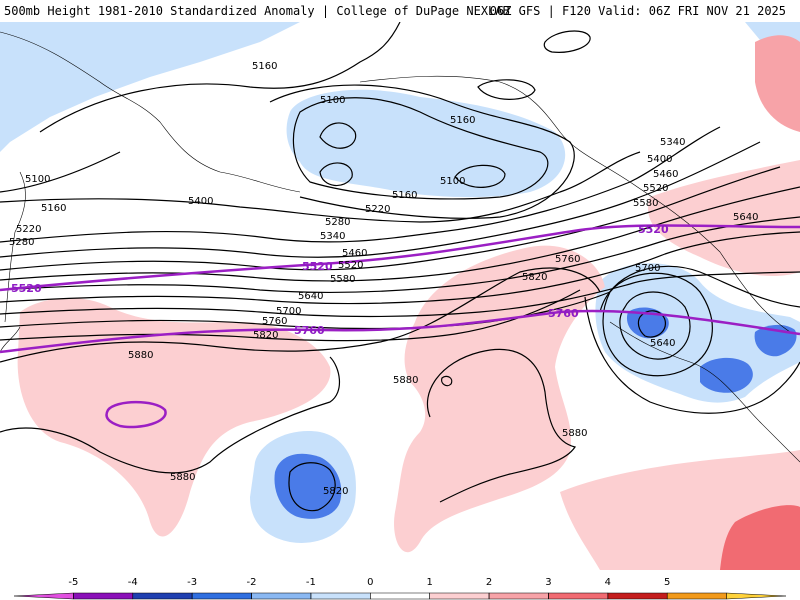  What do you see at coordinates (312, 487) in the screenshot?
I see `contour-5820-closed-sw` at bounding box center [312, 487].